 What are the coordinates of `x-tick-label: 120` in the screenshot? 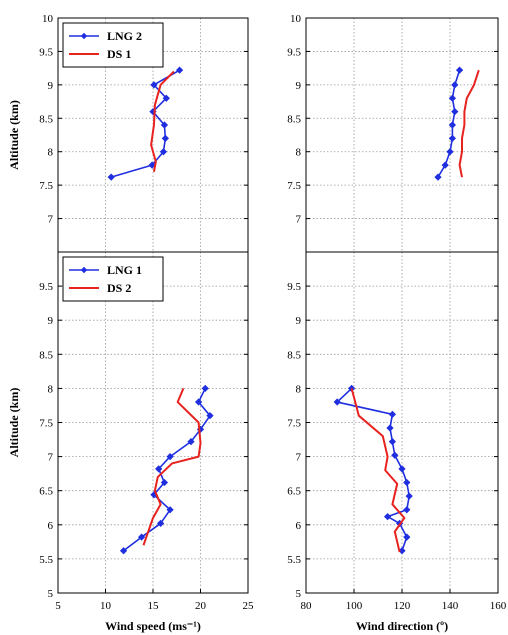 It's located at (402, 606).